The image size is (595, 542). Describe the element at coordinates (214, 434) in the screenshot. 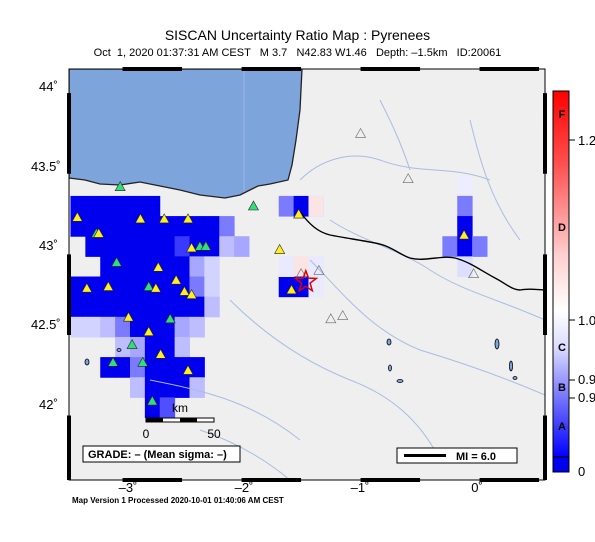

I see `scale-label-50: 50` at that location.